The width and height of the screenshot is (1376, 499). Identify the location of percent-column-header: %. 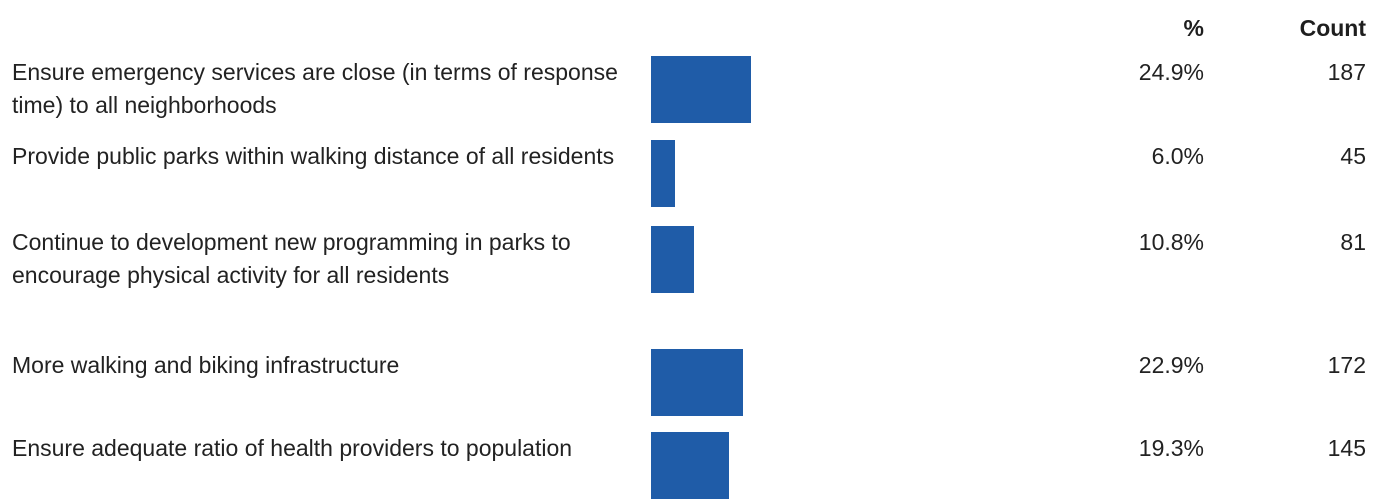
(1193, 28).